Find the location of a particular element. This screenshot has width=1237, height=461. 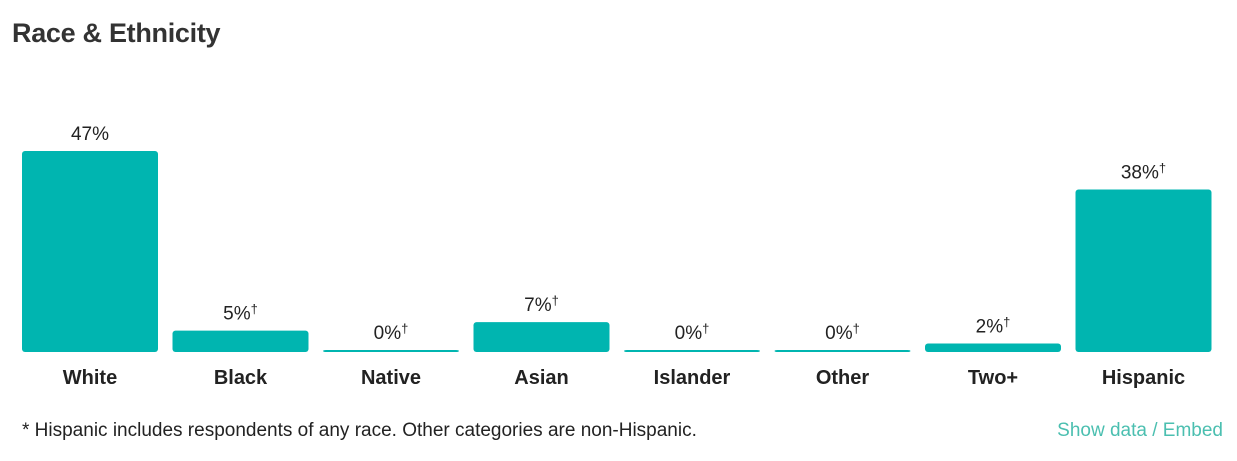

value-label-asian: 7%† is located at coordinates (541, 304).